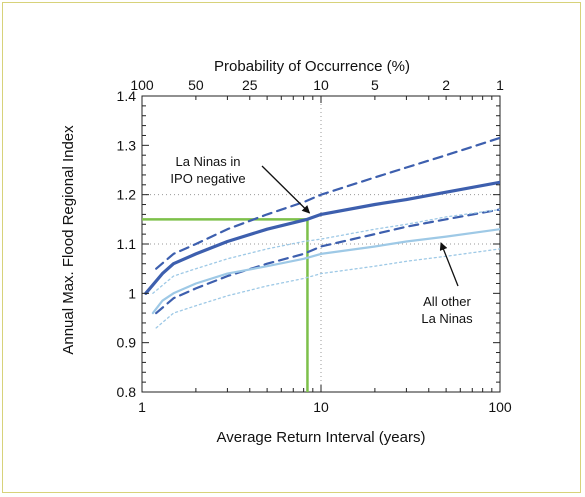 This screenshot has height=497, width=585. Describe the element at coordinates (250, 85) in the screenshot. I see `top-tick-label: 25` at that location.